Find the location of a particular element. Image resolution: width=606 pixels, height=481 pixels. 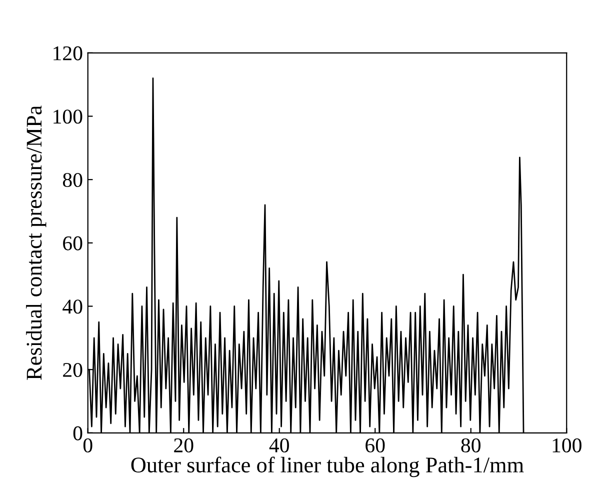

x-tick-label: 60 is located at coordinates (375, 445).